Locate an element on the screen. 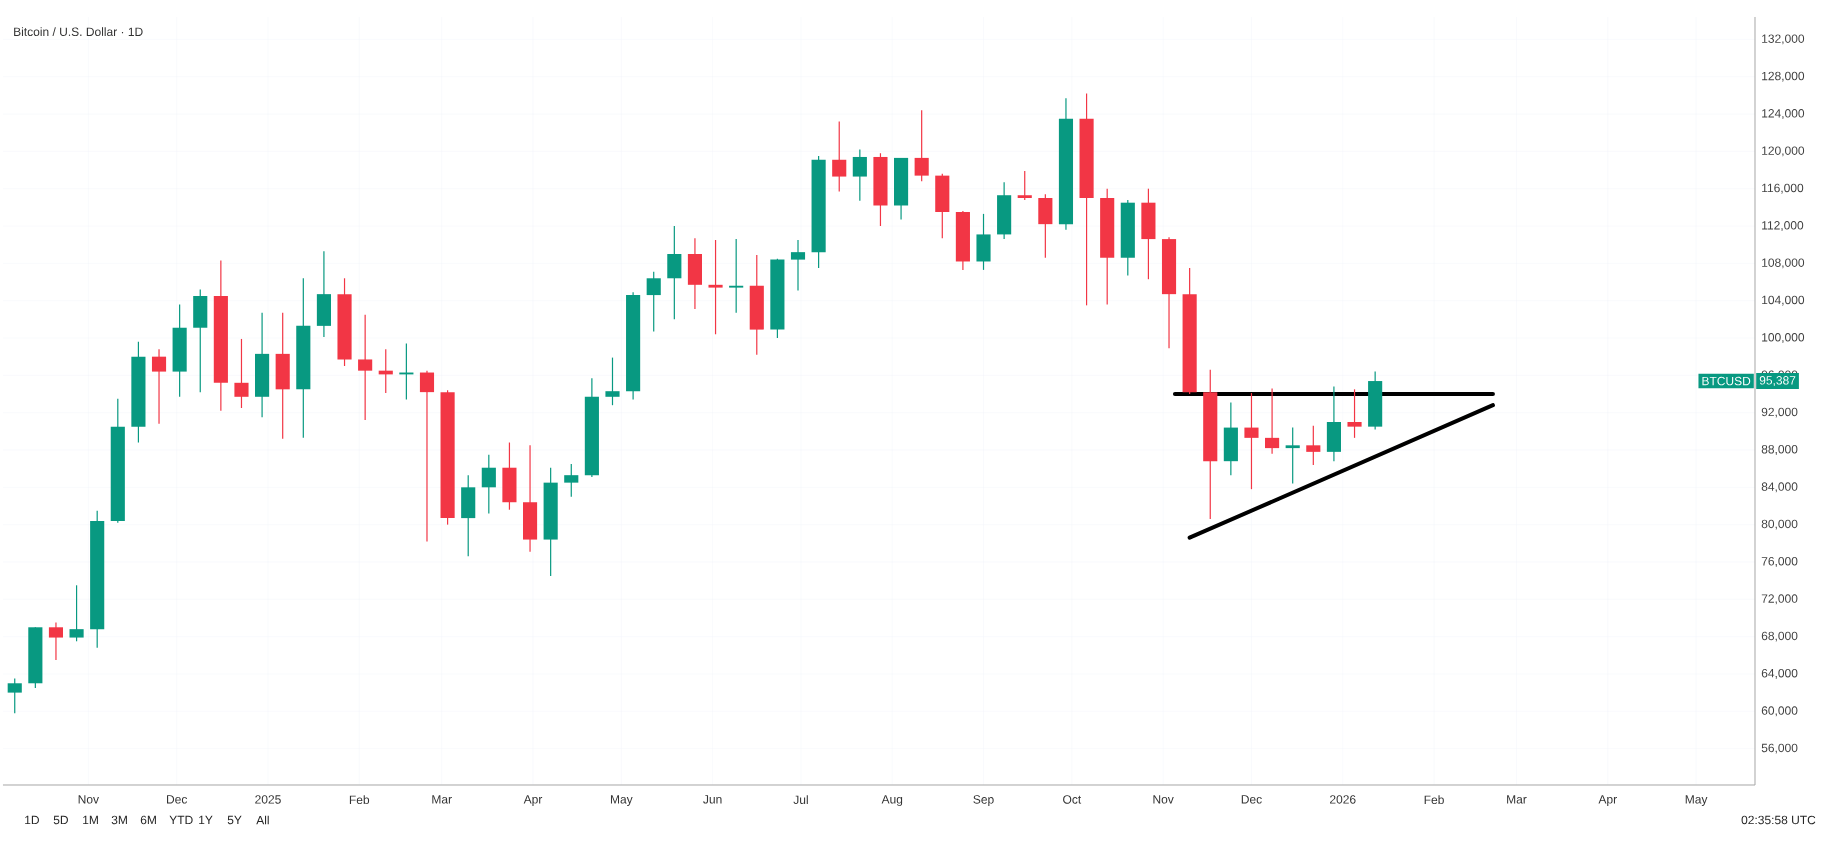 This screenshot has width=1835, height=855. y-tick-label: 116,000 is located at coordinates (1783, 188).